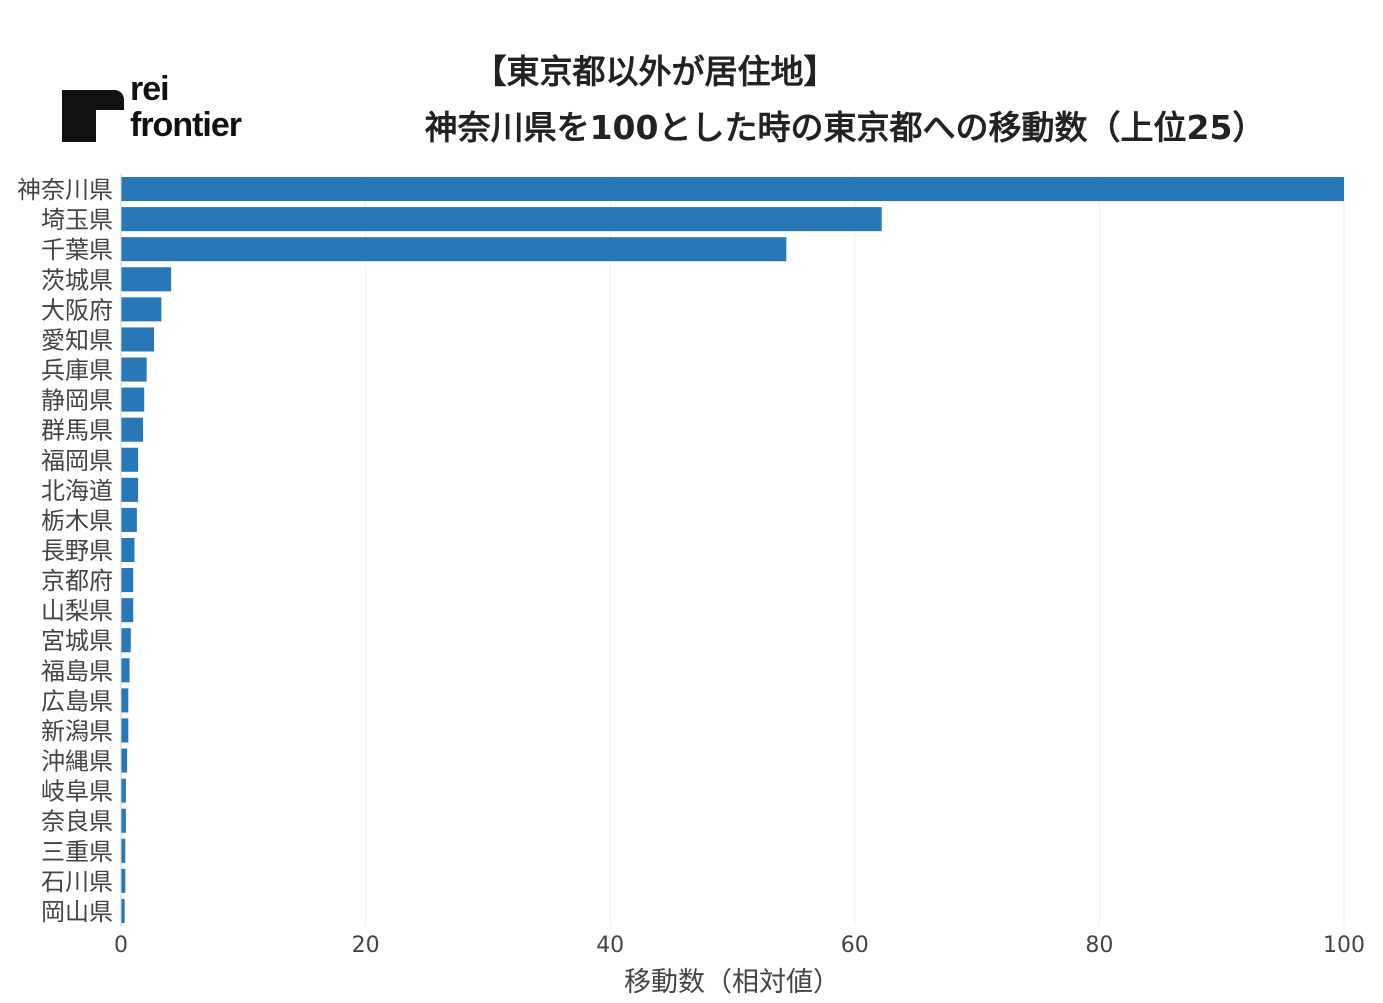 The width and height of the screenshot is (1383, 1003). I want to click on y-tick-label: 長野県, so click(77, 551).